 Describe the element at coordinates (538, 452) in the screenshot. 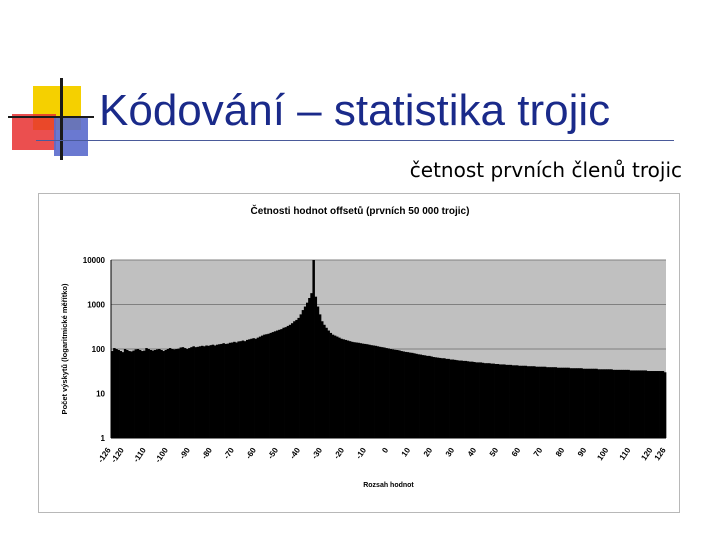

I see `x-tick-label: 70` at that location.